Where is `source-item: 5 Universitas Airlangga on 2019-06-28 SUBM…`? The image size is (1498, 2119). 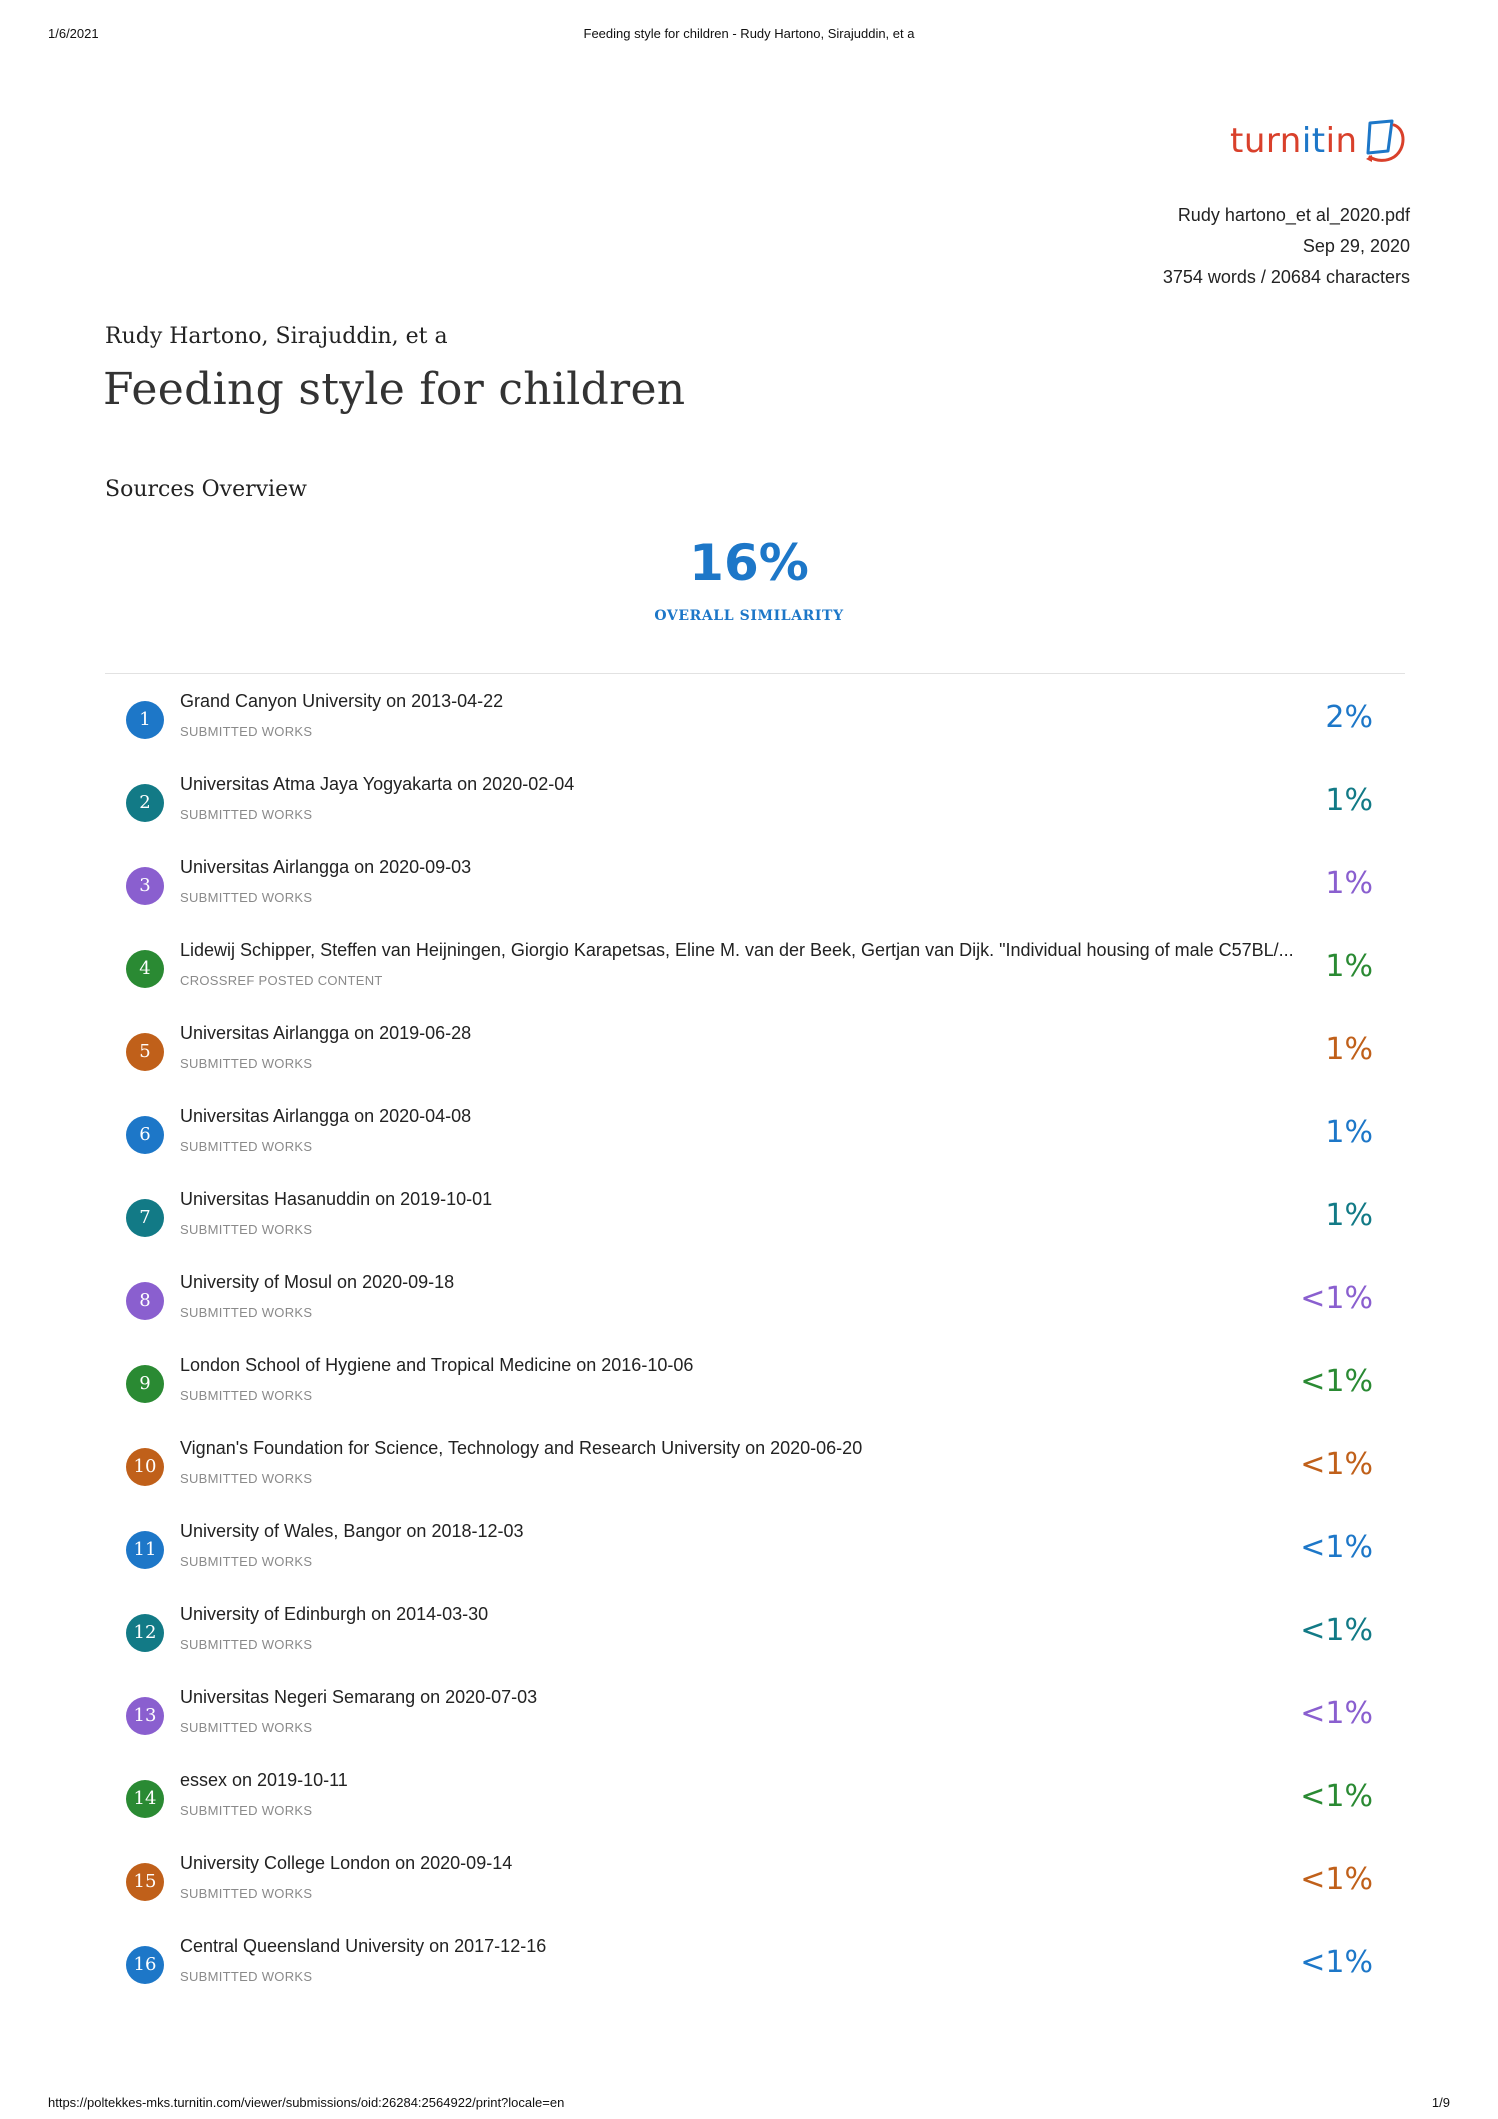
source-item: 5 Universitas Airlangga on 2019-06-28 SUBM… is located at coordinates (749, 1061).